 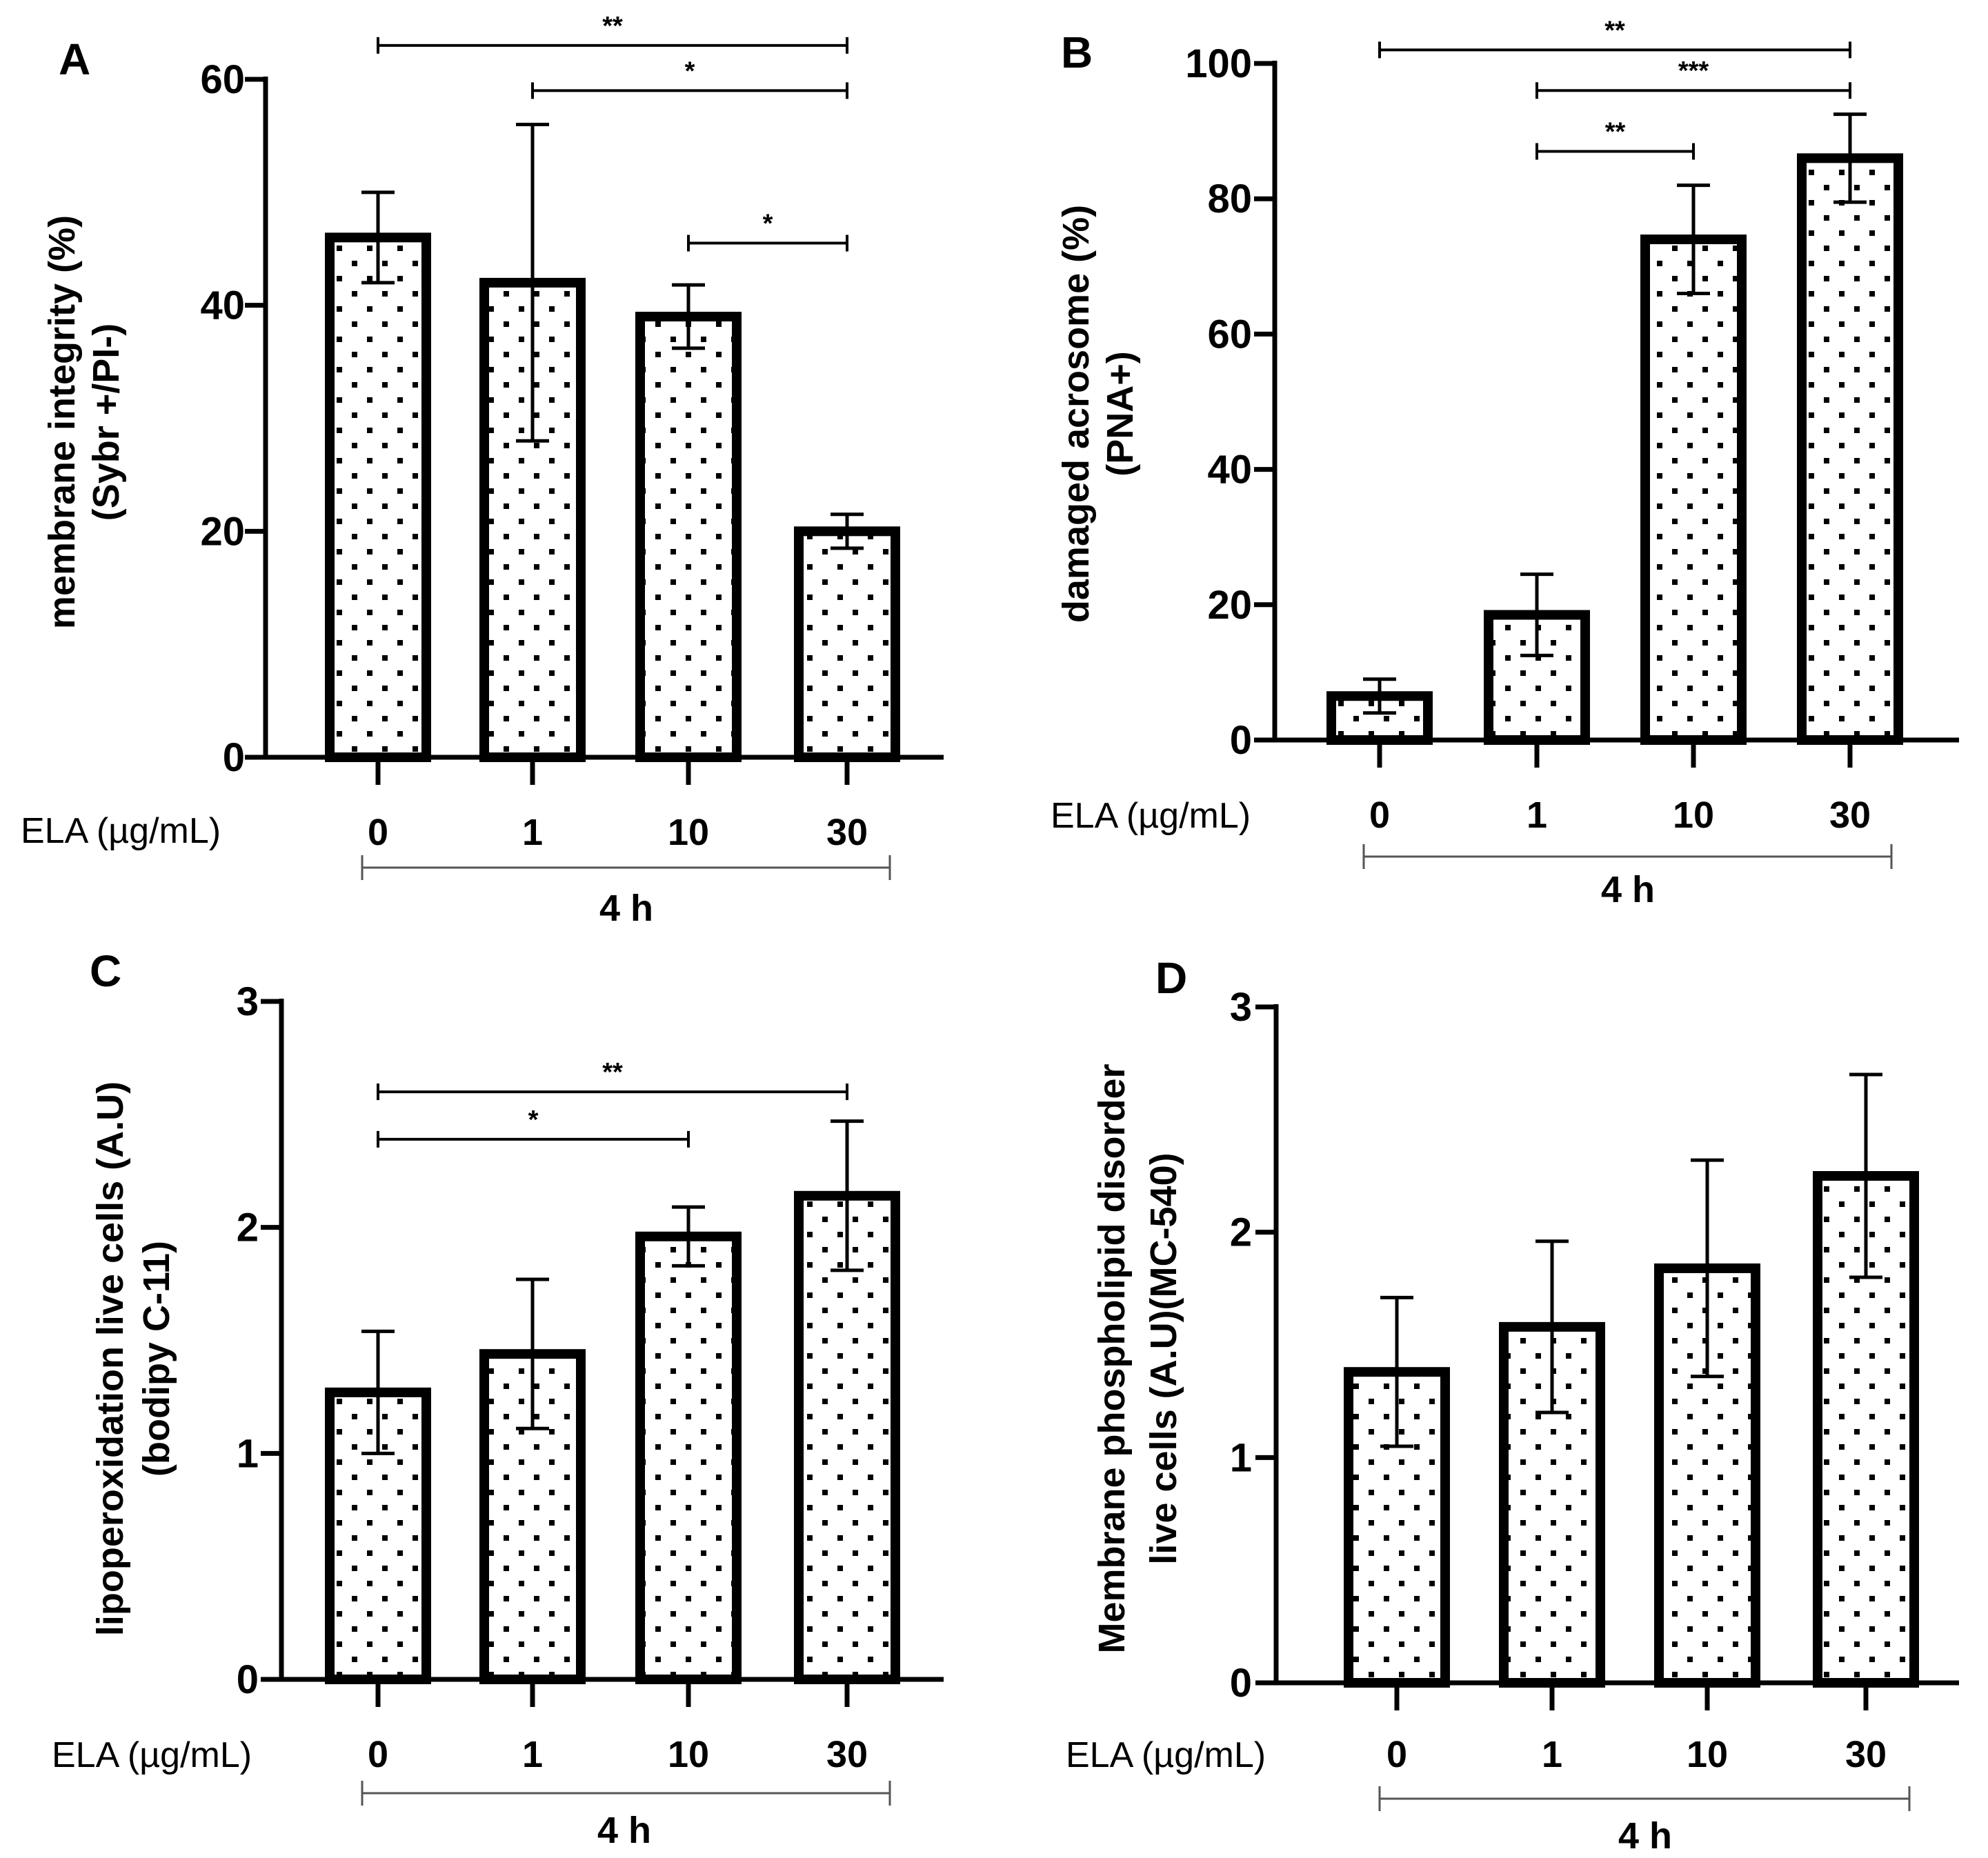 What do you see at coordinates (1112, 1358) in the screenshot?
I see `y-axis-title-line-1: Membrane phospholipid disorder` at bounding box center [1112, 1358].